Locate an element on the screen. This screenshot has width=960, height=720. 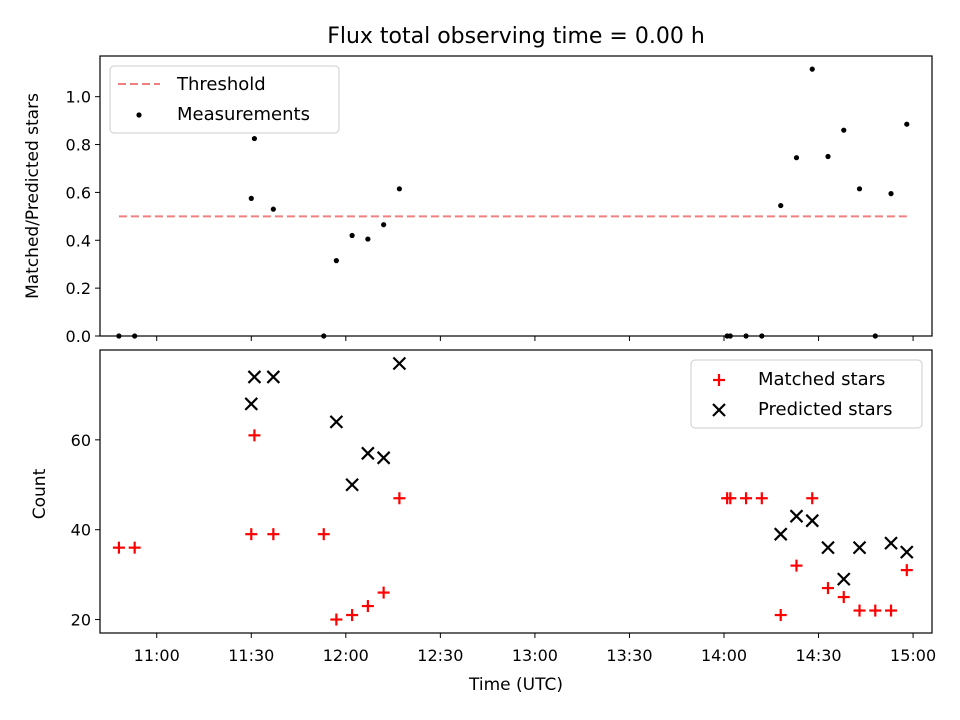
top-y-tick-label: 1.0 is located at coordinates (78, 97).